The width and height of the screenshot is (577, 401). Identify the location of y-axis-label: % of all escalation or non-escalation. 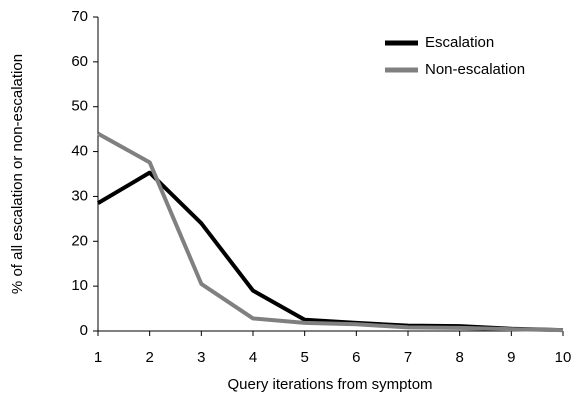
(17, 174).